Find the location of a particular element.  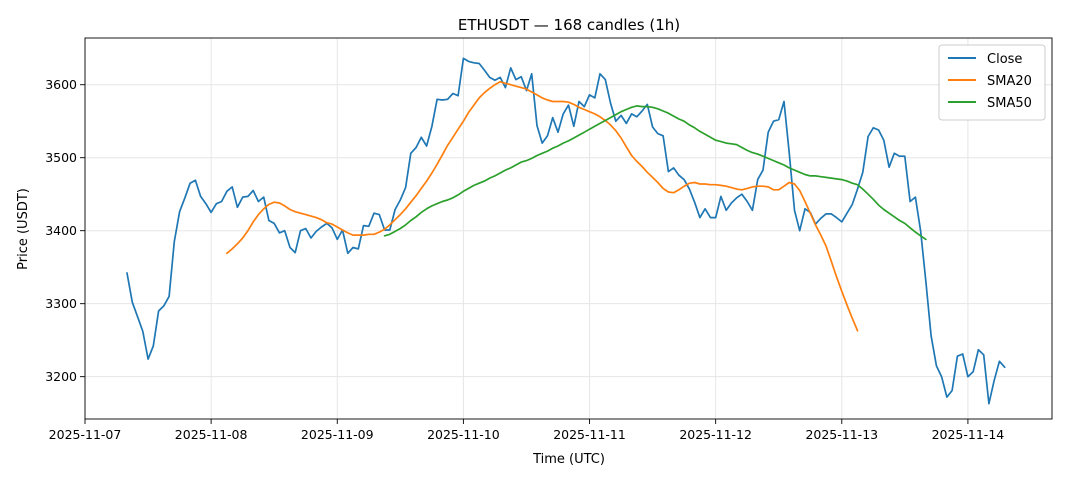

y-tick-label: 3300 is located at coordinates (61, 303).